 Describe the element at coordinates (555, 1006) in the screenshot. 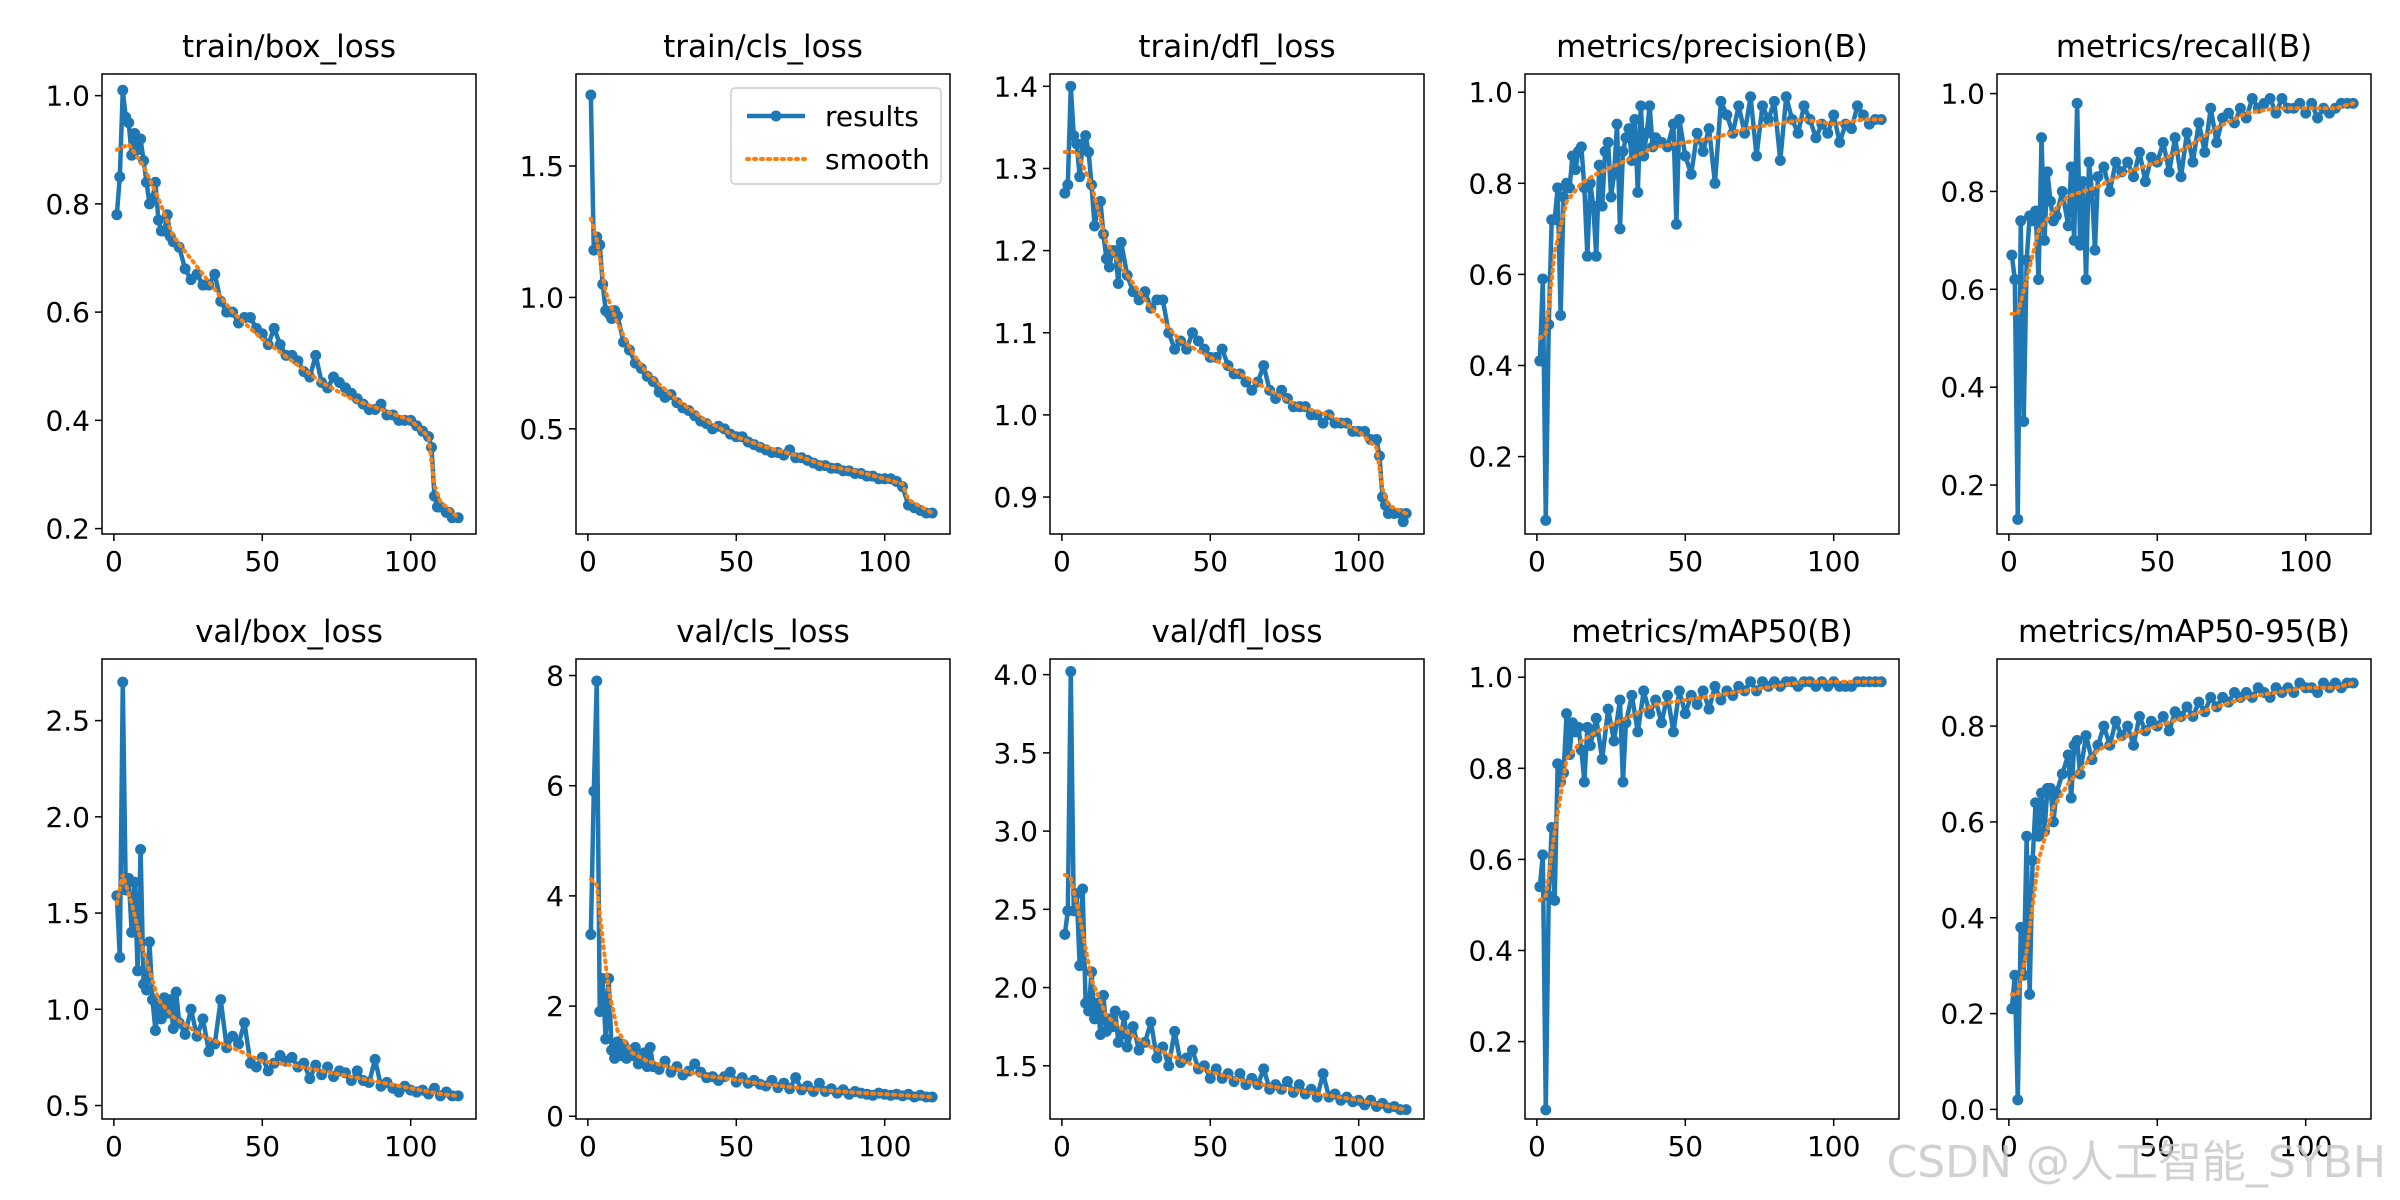

I see `y-tick-label: 2` at that location.